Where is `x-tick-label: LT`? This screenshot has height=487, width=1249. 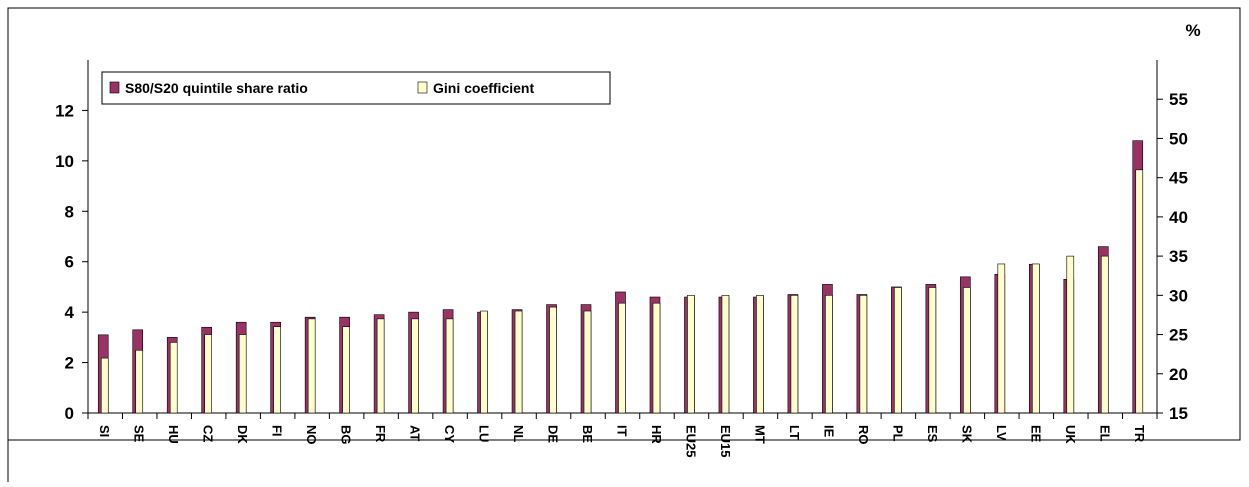
x-tick-label: LT is located at coordinates (794, 432).